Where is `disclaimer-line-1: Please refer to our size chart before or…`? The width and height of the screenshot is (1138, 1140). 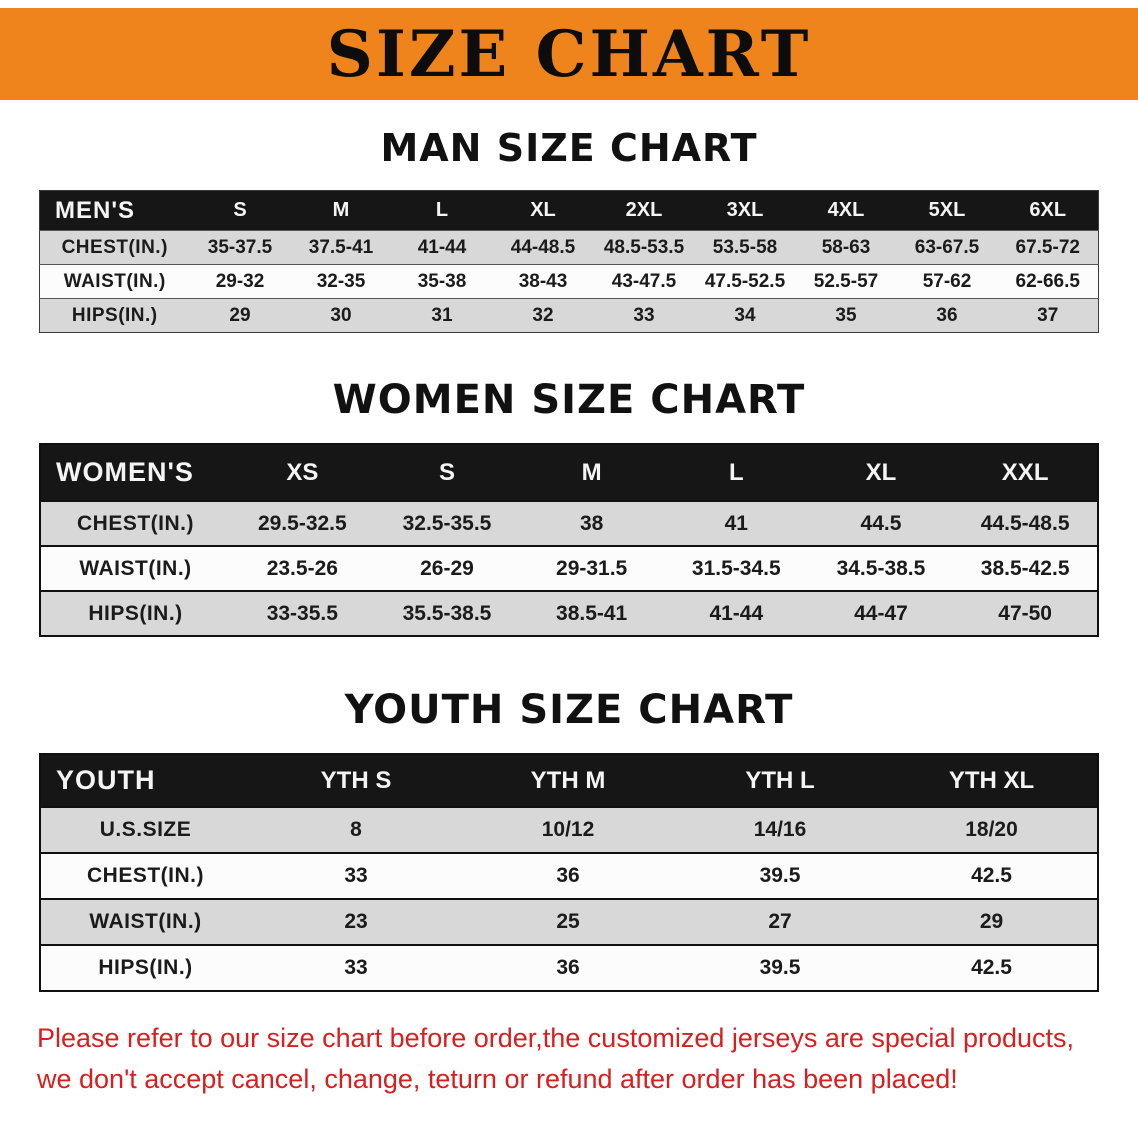
disclaimer-line-1: Please refer to our size chart before or… is located at coordinates (556, 1038).